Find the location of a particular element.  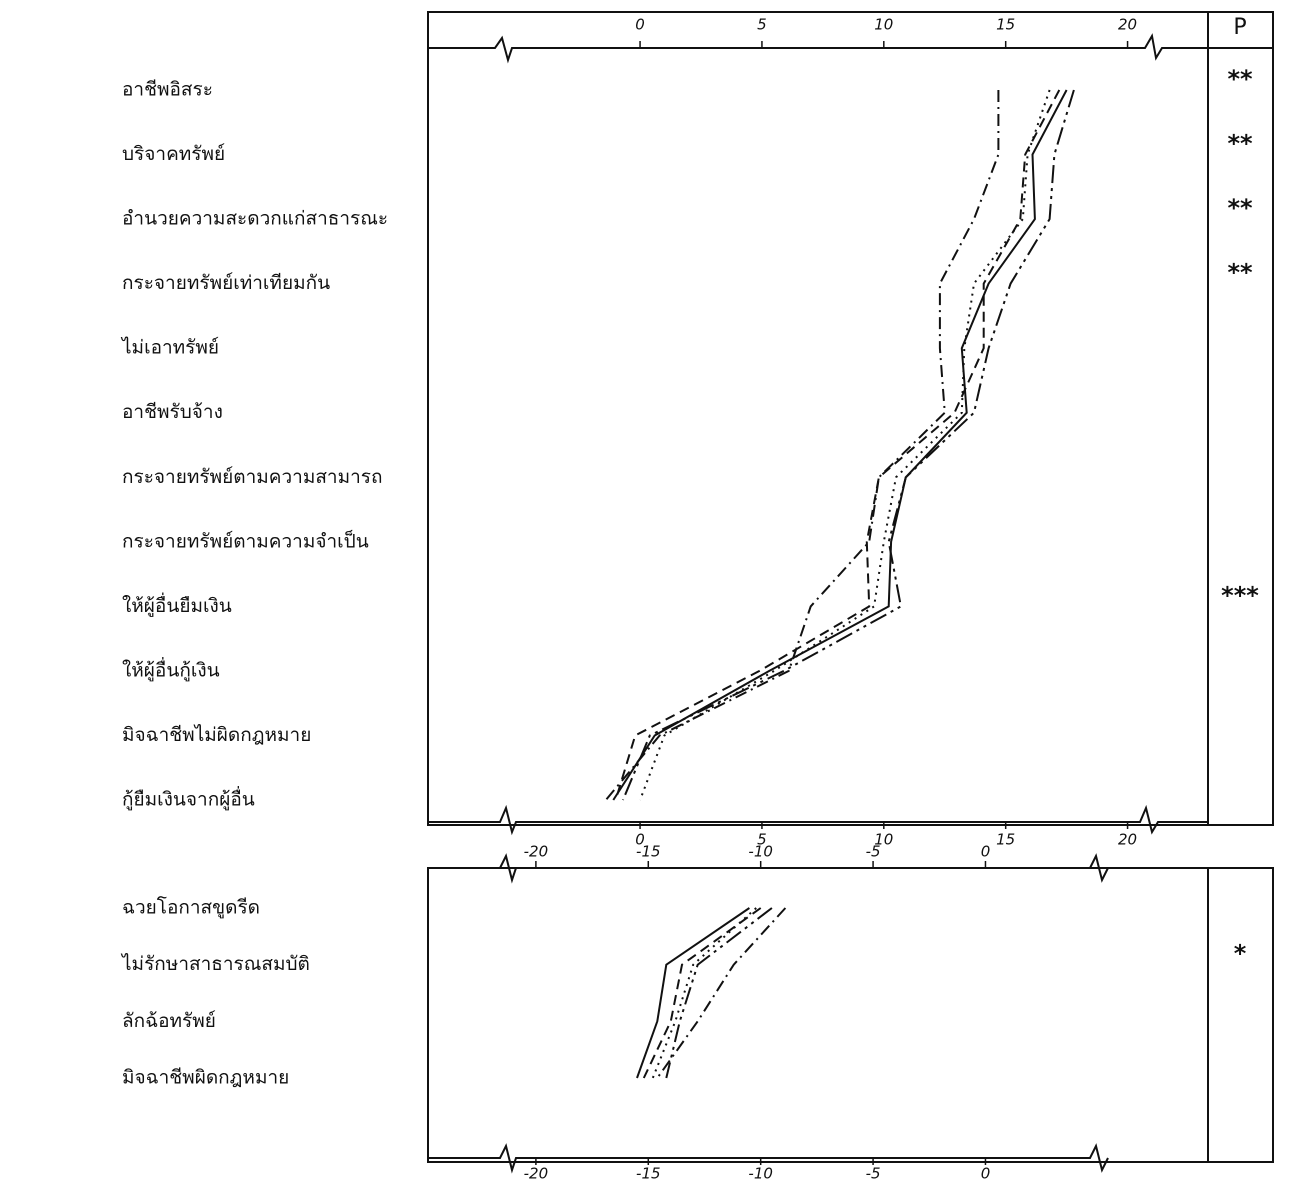

category-label: ไม่เอาทรัพย์ is located at coordinates (169, 348).